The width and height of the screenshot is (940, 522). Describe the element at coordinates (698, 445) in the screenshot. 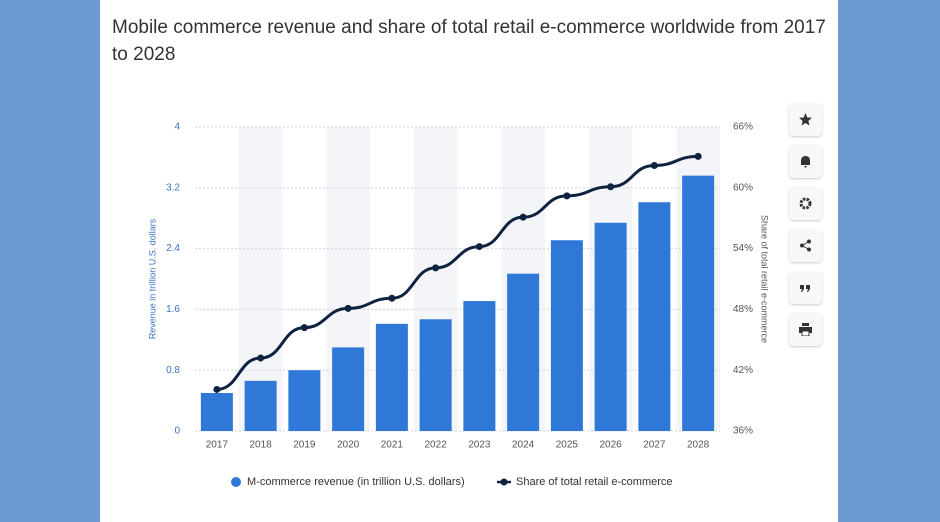

I see `x-tick-label: 2028` at that location.